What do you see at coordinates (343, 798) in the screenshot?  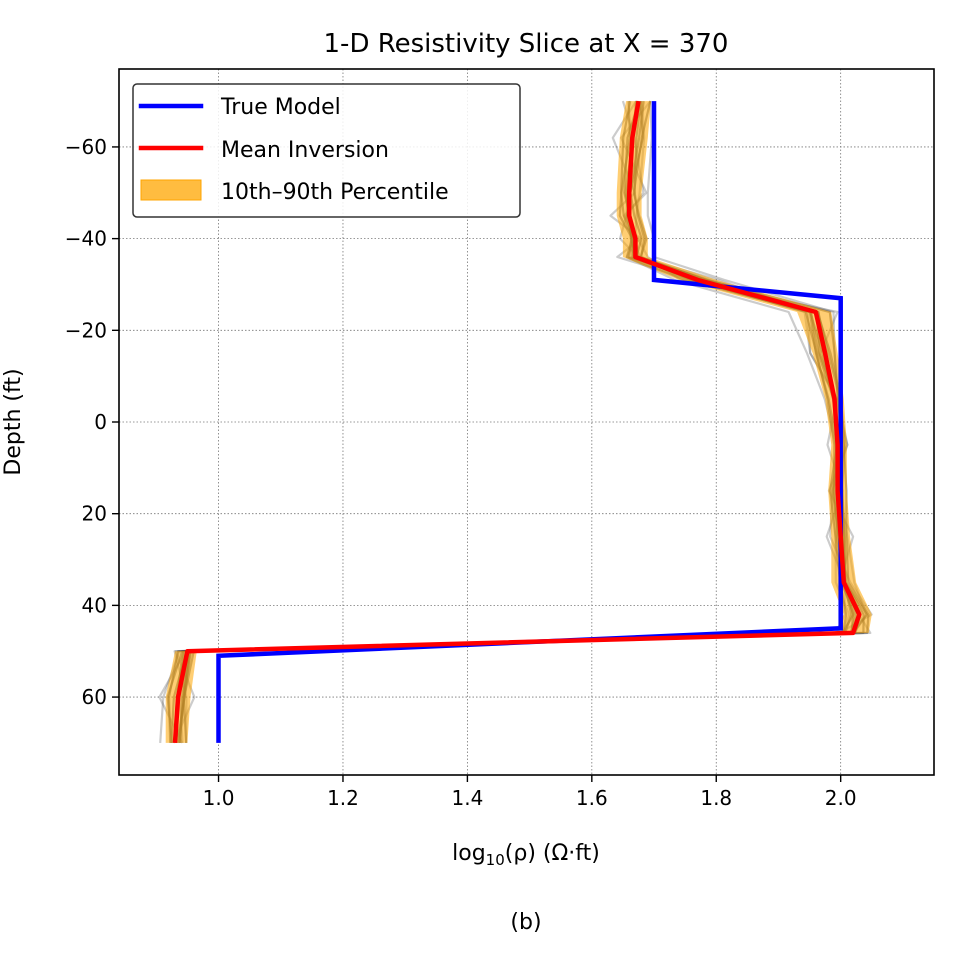 I see `x-tick-label: 1.2` at bounding box center [343, 798].